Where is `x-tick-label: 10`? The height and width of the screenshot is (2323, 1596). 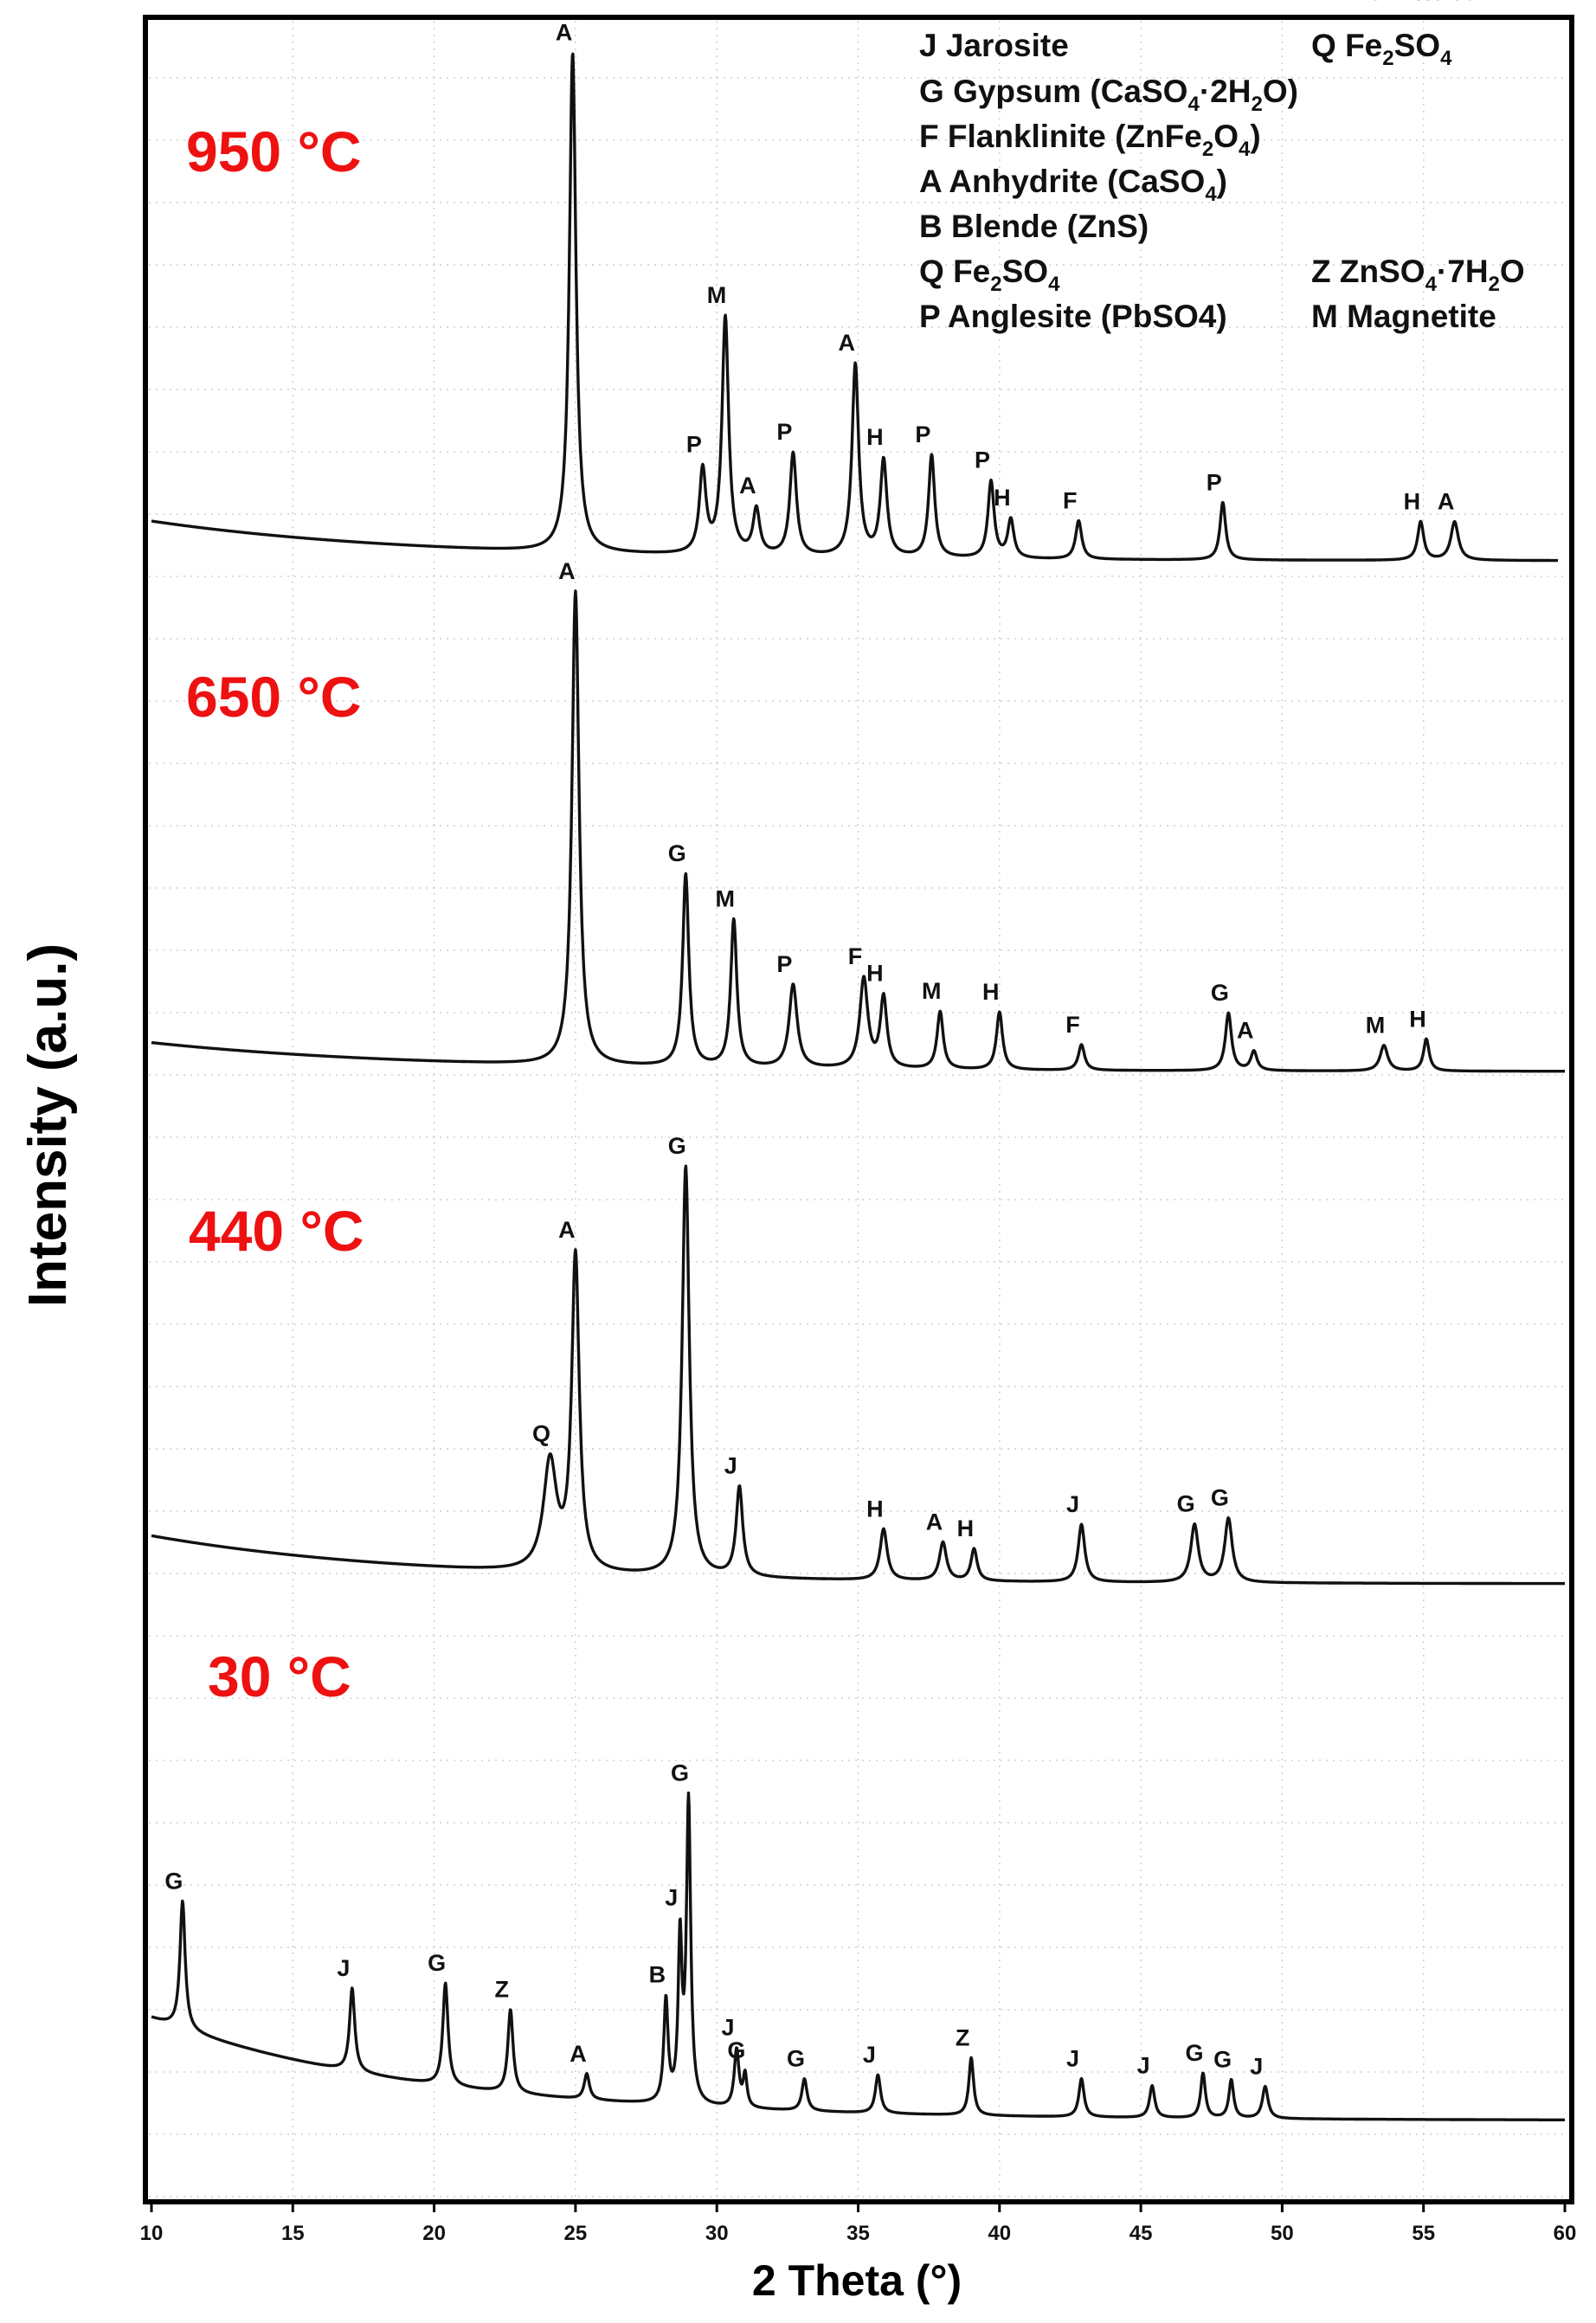 x-tick-label: 10 is located at coordinates (152, 2233).